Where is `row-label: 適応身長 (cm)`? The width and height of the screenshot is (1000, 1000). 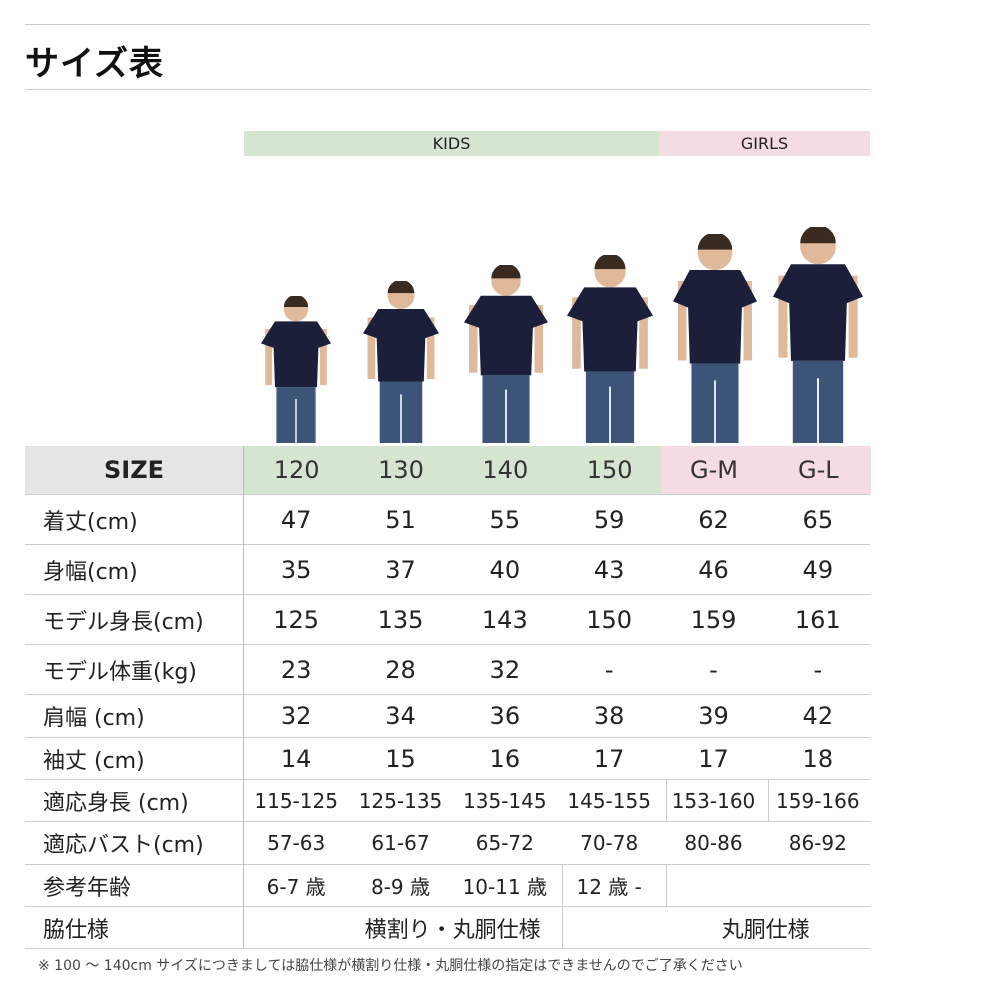 row-label: 適応身長 (cm) is located at coordinates (134, 800).